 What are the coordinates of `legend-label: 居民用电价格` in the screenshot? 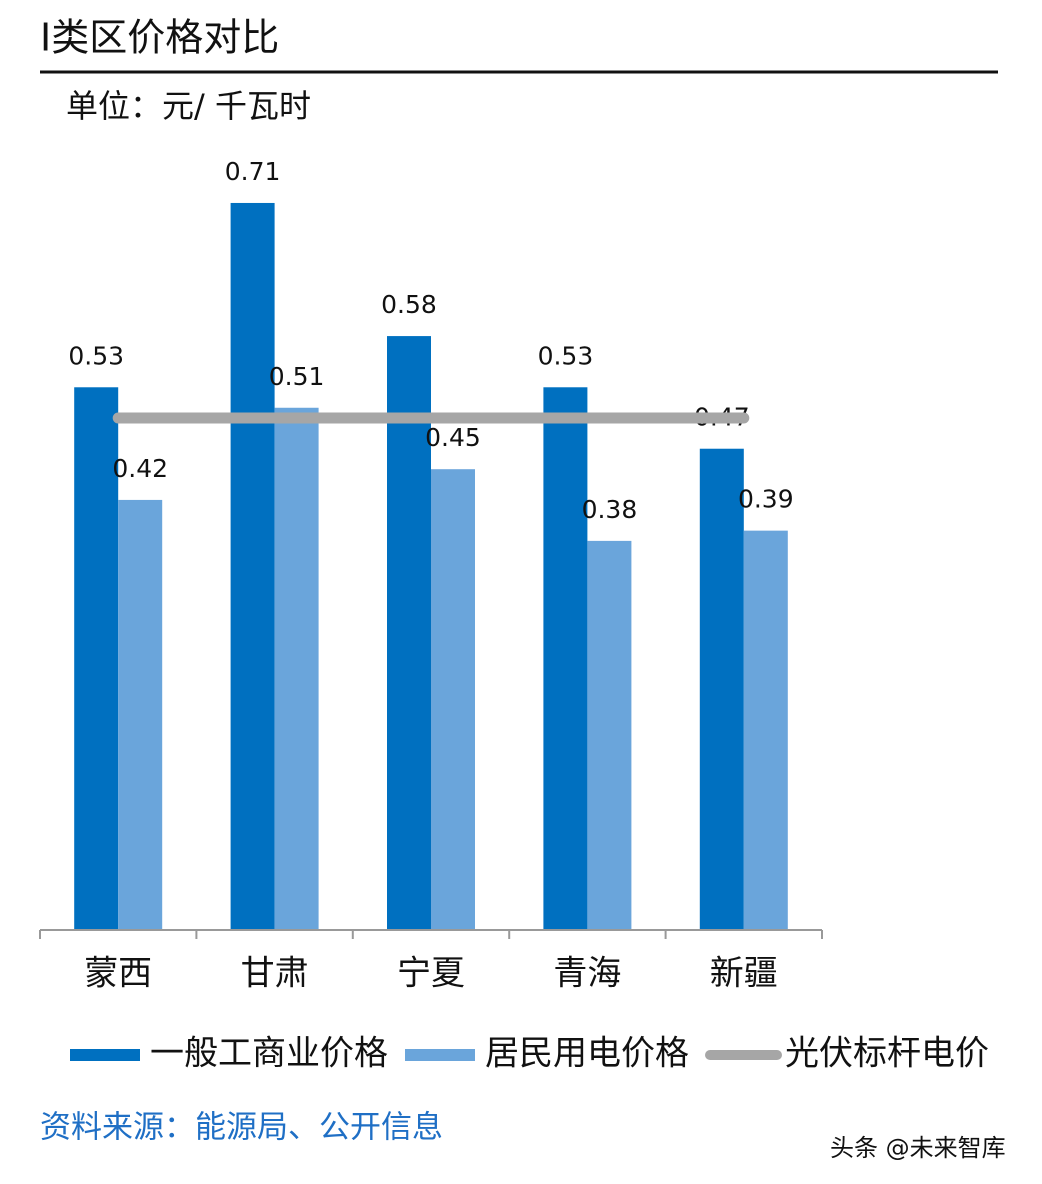 It's located at (587, 1054).